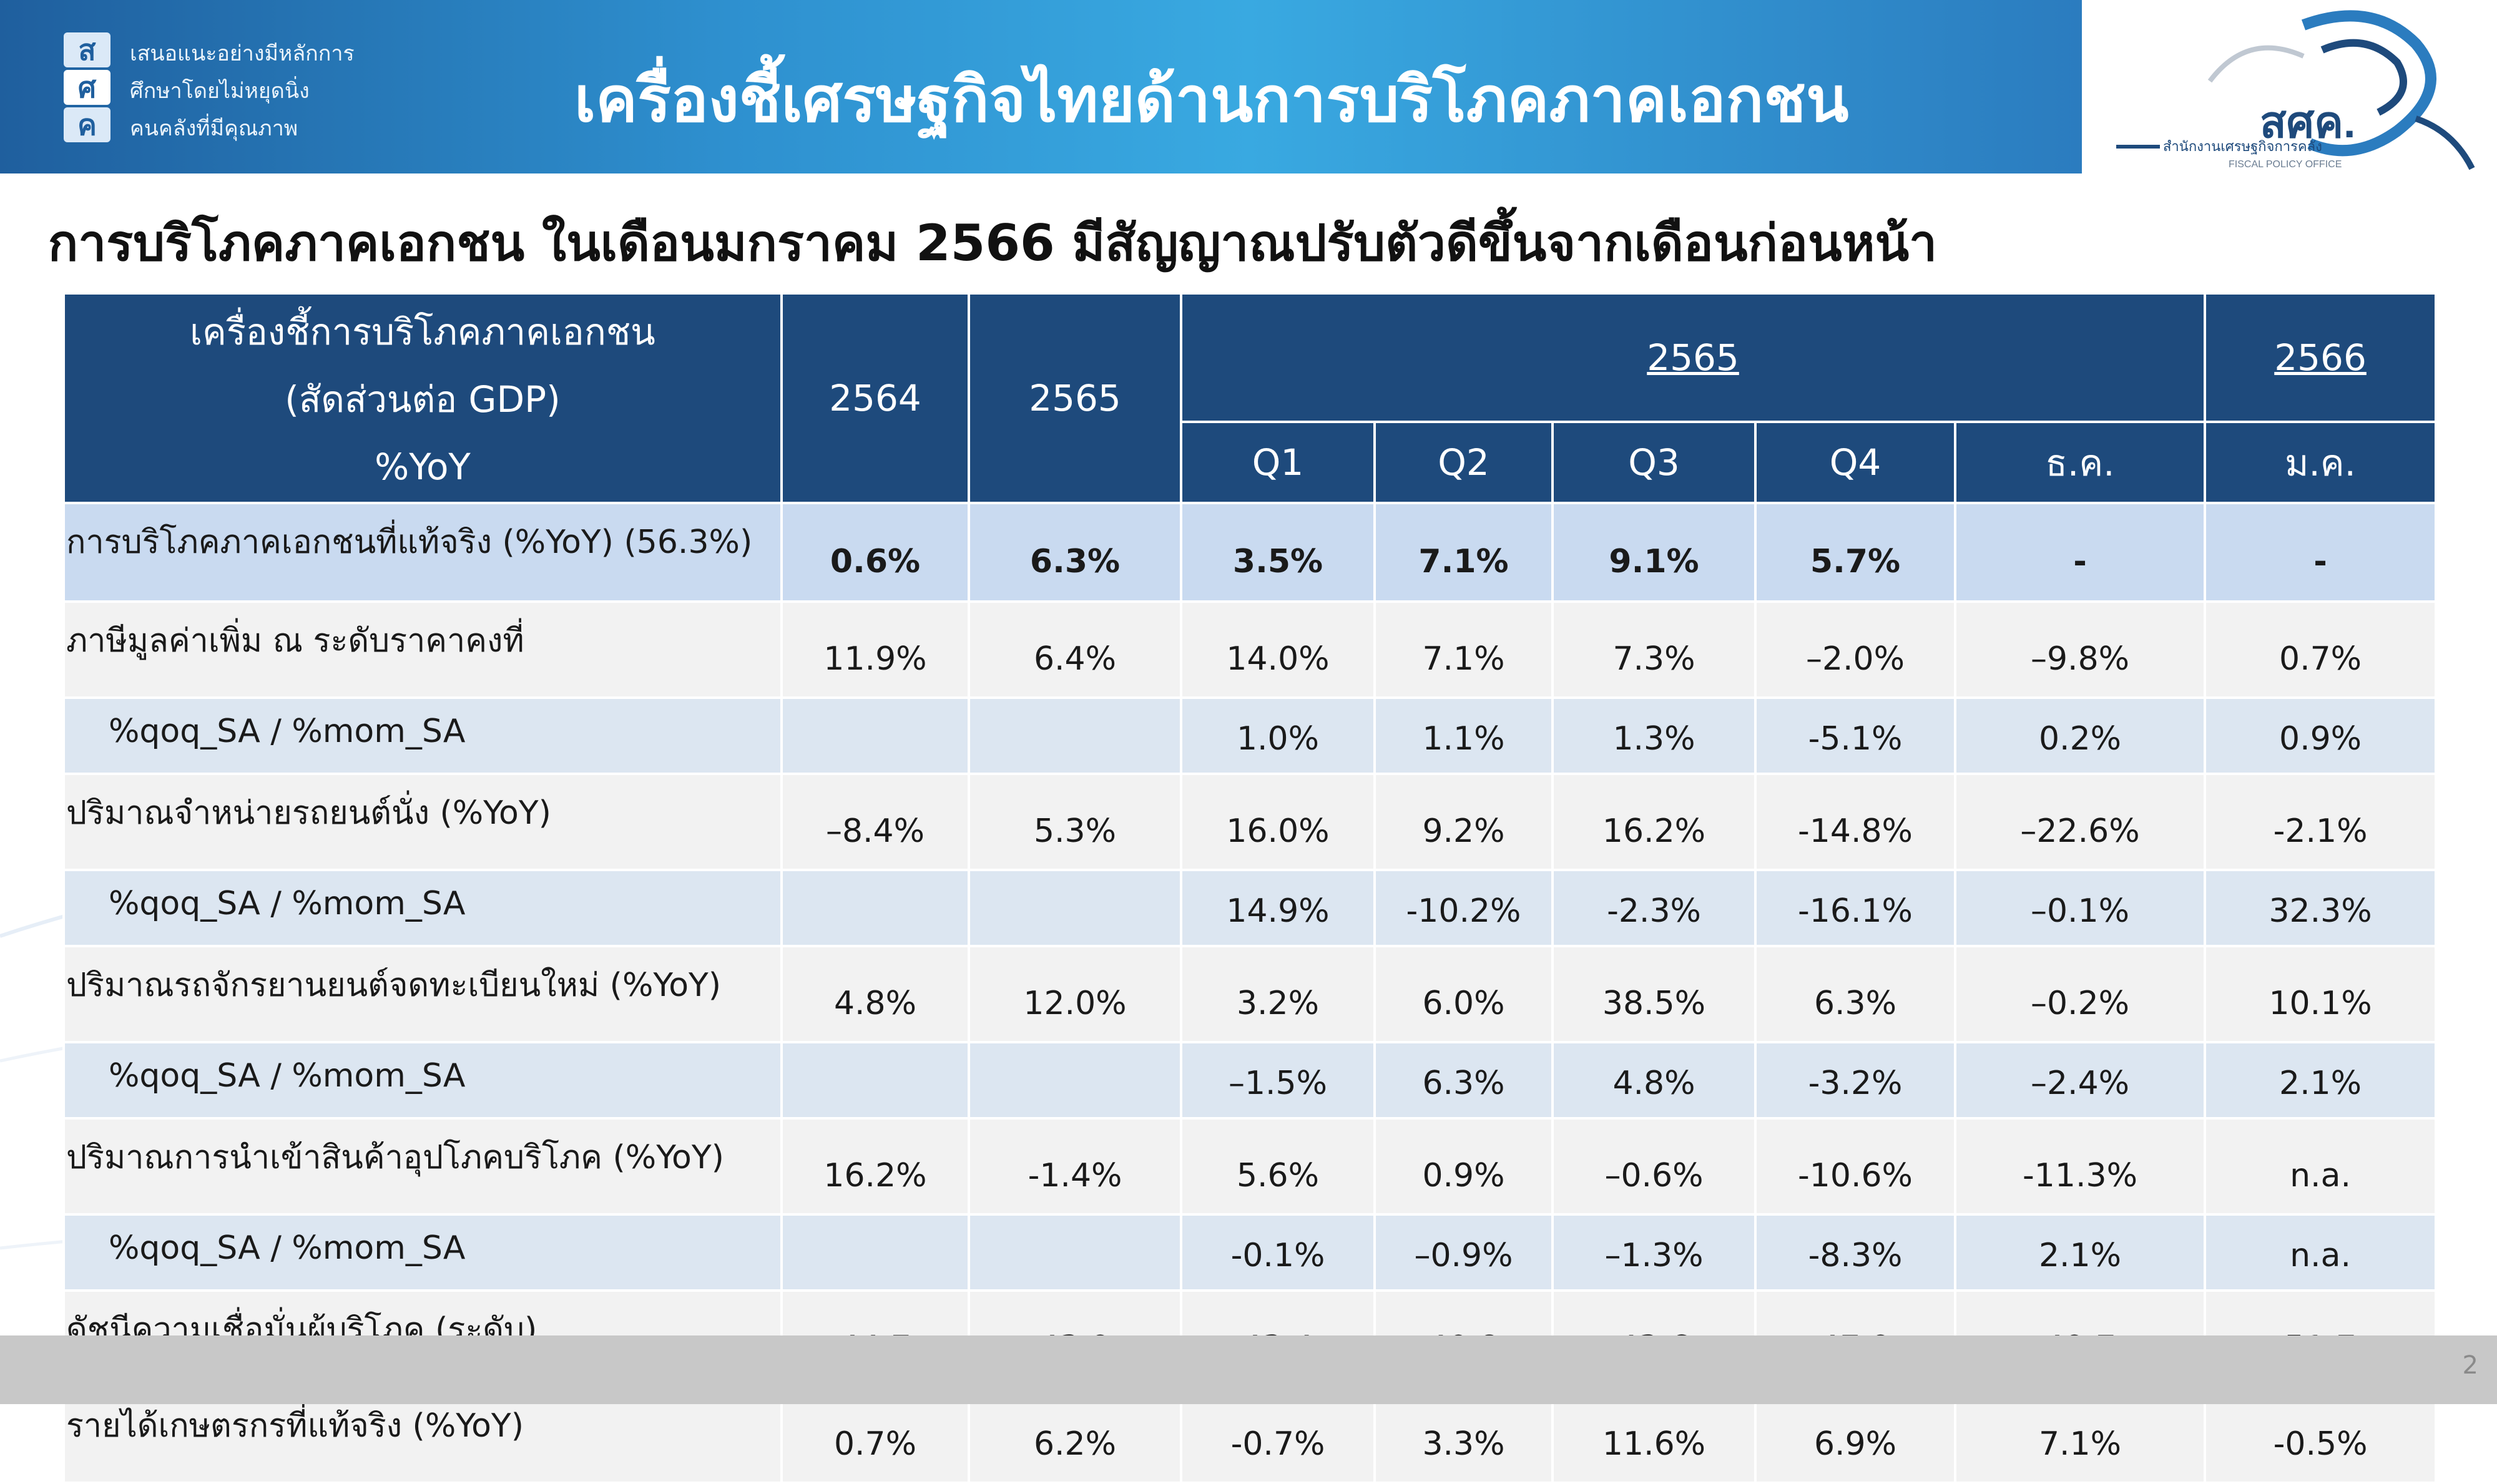  What do you see at coordinates (875, 822) in the screenshot?
I see `table-cell: –8.4%` at bounding box center [875, 822].